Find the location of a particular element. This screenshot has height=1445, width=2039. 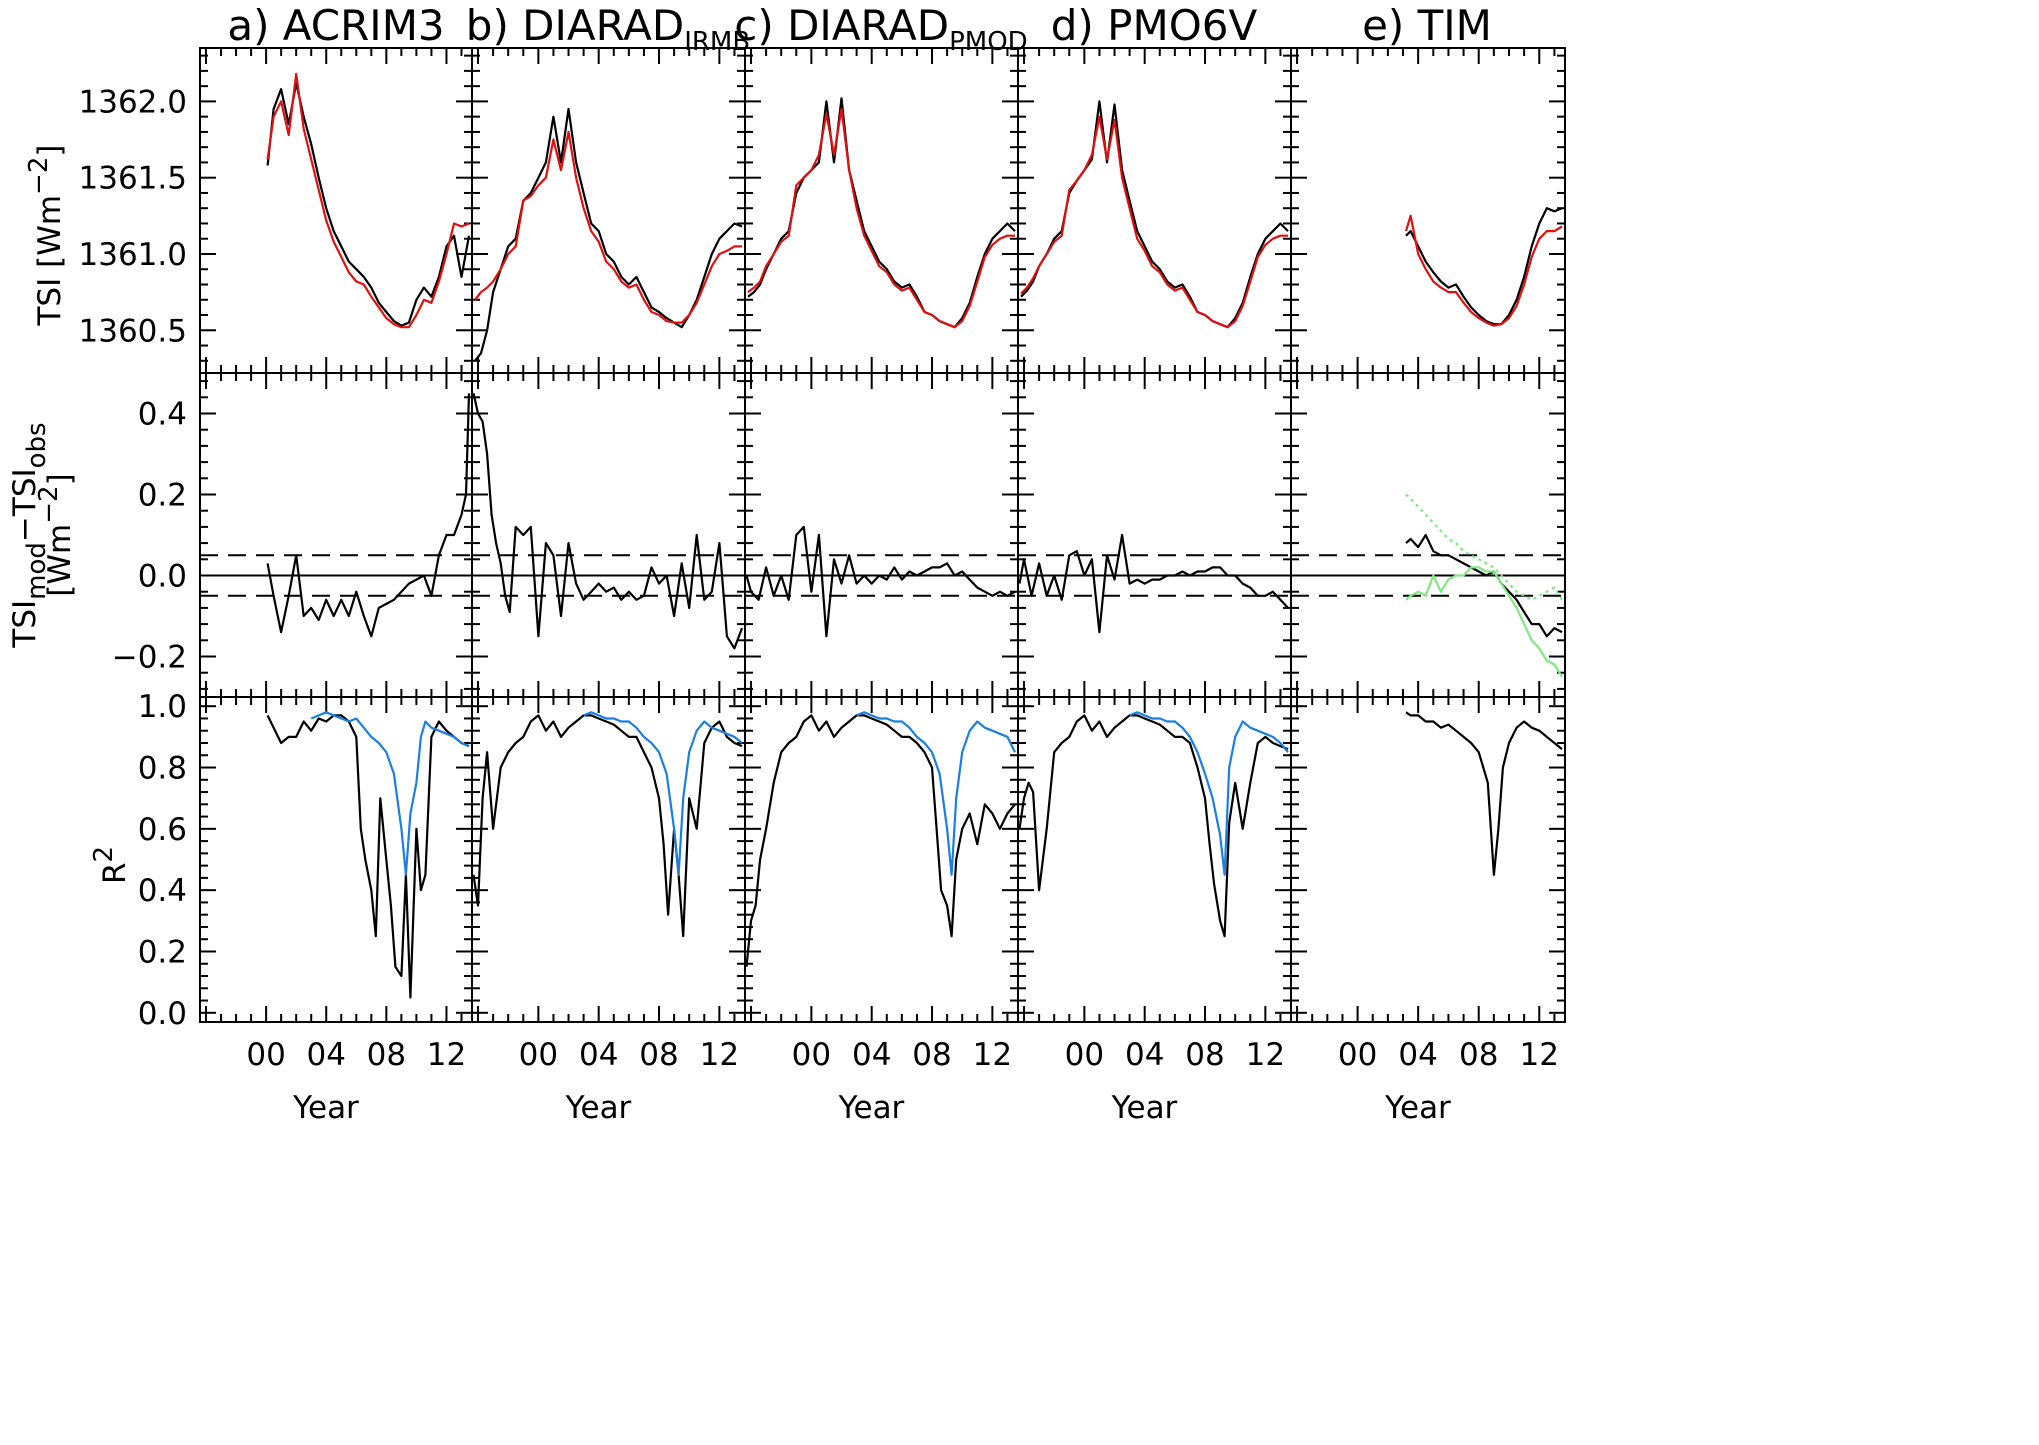

panel-c-tsi is located at coordinates (881, 210).